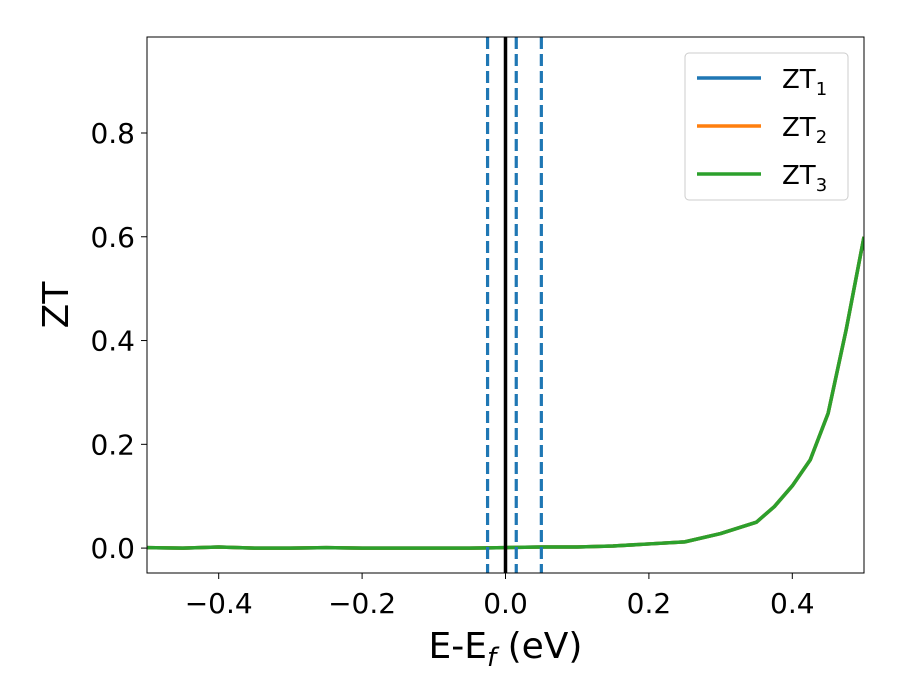 The image size is (900, 700). What do you see at coordinates (804, 82) in the screenshot?
I see `legend-label-zt1: ZT1` at bounding box center [804, 82].